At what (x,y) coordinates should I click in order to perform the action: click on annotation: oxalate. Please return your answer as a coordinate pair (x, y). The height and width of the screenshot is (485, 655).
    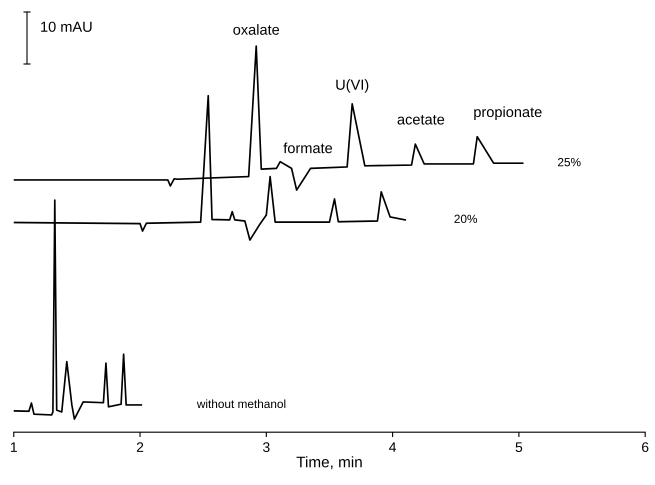
    Looking at the image, I should click on (256, 29).